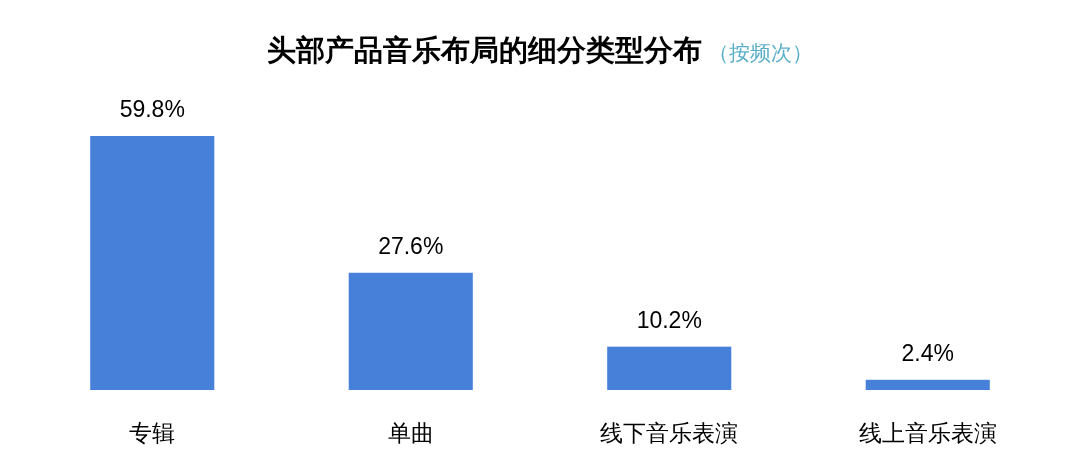  Describe the element at coordinates (484, 50) in the screenshot. I see `title: 头部产品音乐布局的细分类型分布` at that location.